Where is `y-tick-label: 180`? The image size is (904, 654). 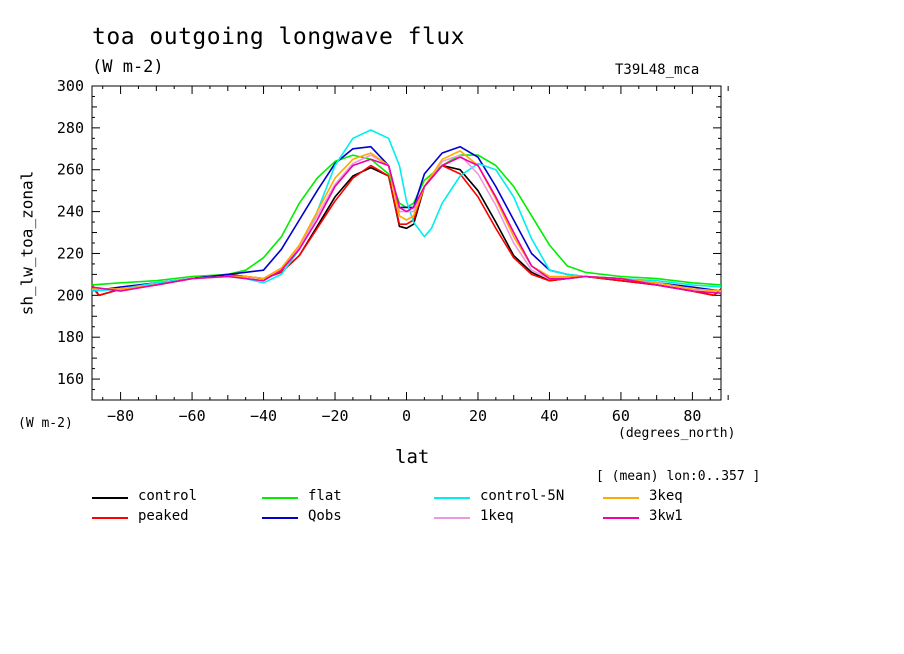
y-tick-label: 180 is located at coordinates (70, 337).